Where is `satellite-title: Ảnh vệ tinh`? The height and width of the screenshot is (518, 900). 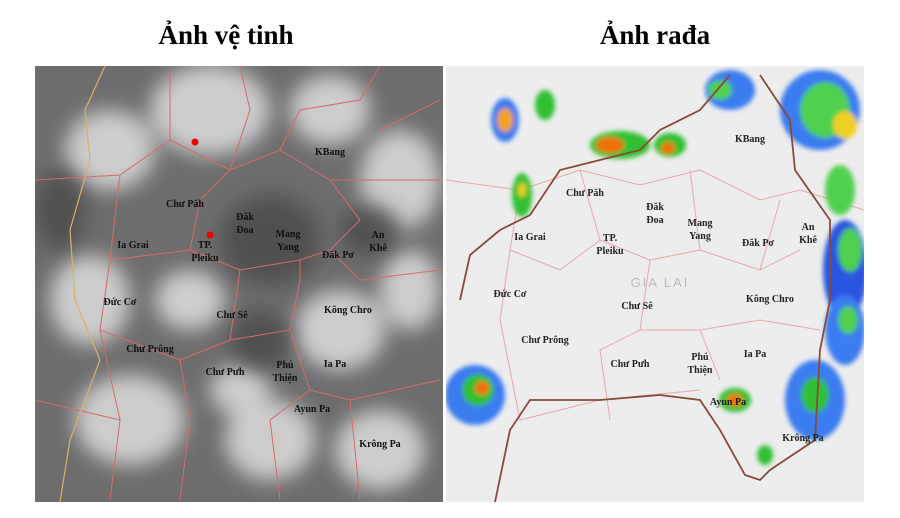
satellite-title: Ảnh vệ tinh is located at coordinates (225, 35).